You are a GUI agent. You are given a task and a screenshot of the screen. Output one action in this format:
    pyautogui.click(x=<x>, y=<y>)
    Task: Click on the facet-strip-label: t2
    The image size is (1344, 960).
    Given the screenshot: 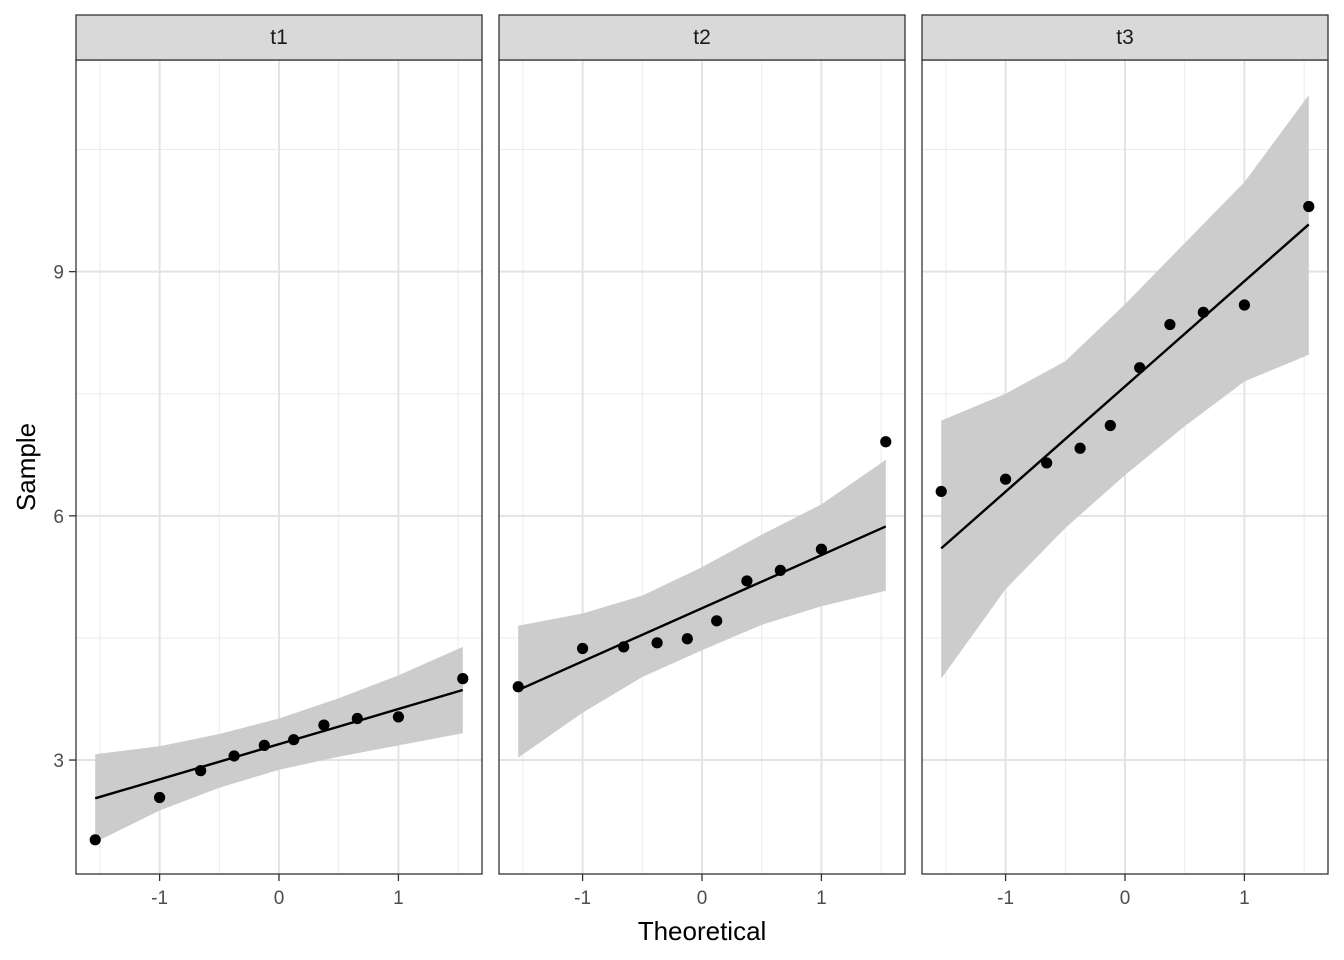 What is the action you would take?
    pyautogui.click(x=702, y=37)
    